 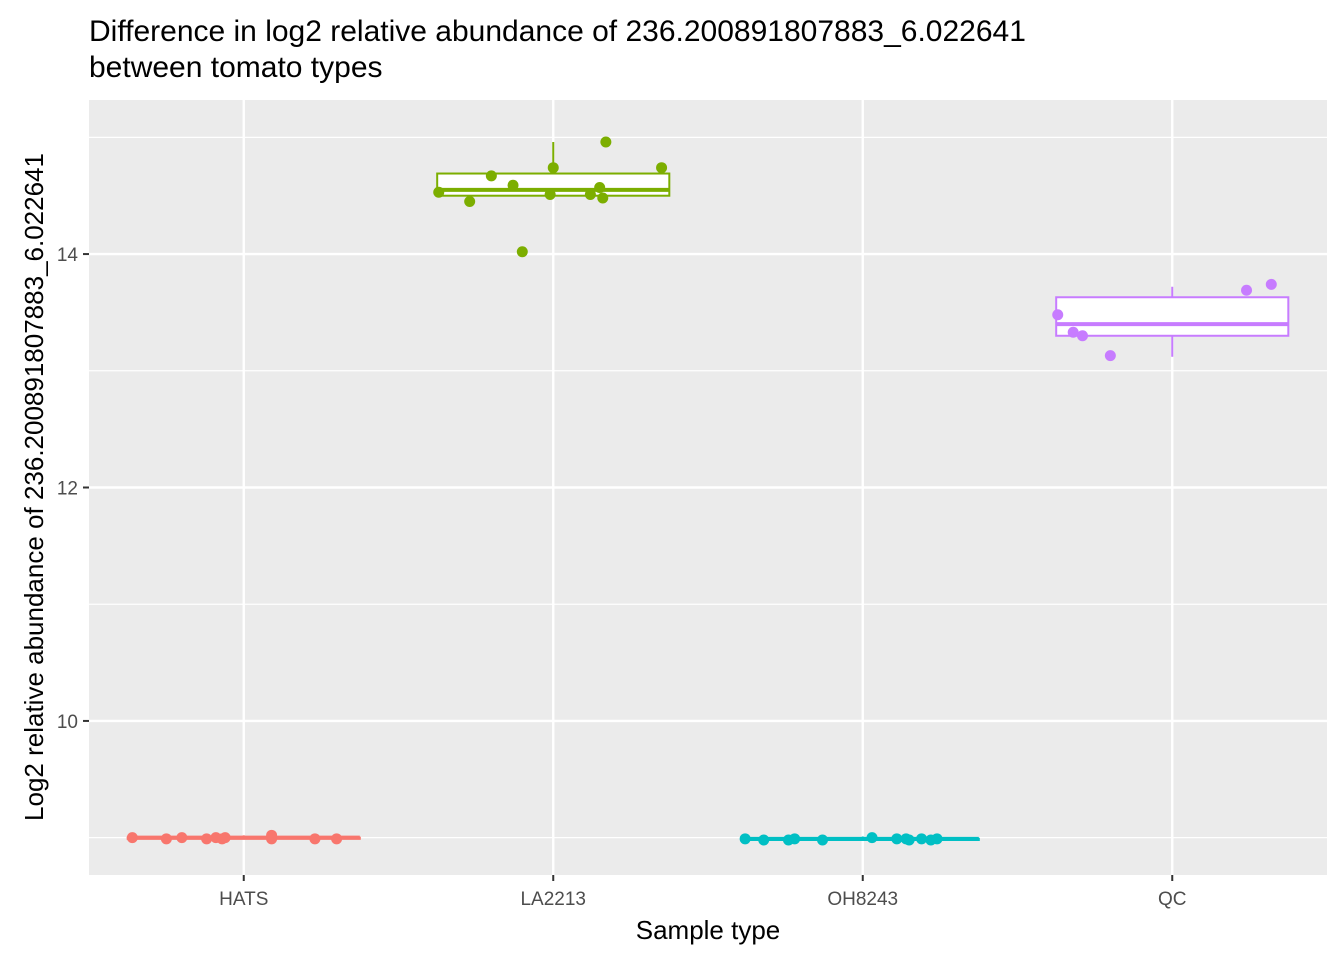 What do you see at coordinates (862, 899) in the screenshot?
I see `x-tick-label: OH8243` at bounding box center [862, 899].